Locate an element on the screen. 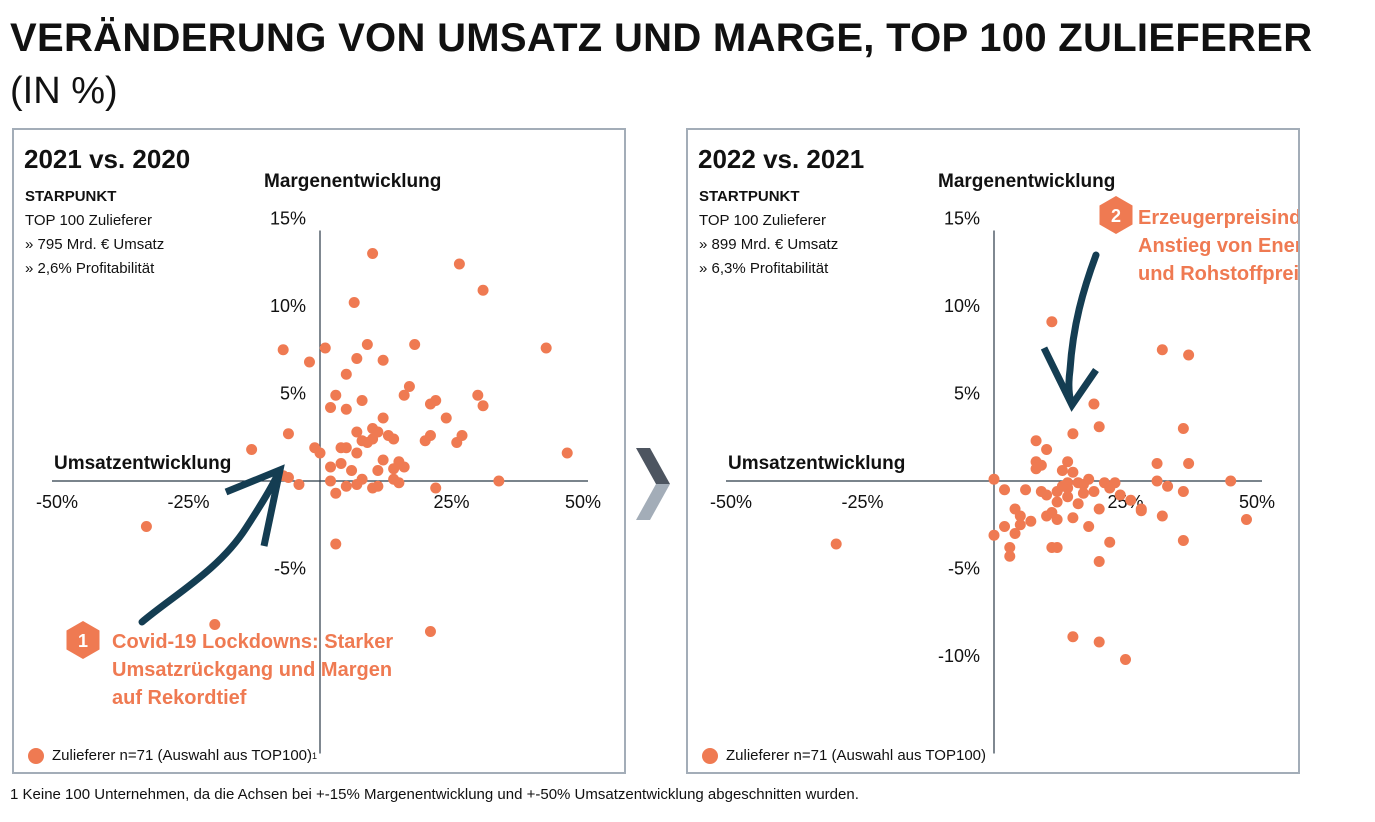 The image size is (1375, 822). annotation-text: und Rohstoffpreisen is located at coordinates (1218, 274).